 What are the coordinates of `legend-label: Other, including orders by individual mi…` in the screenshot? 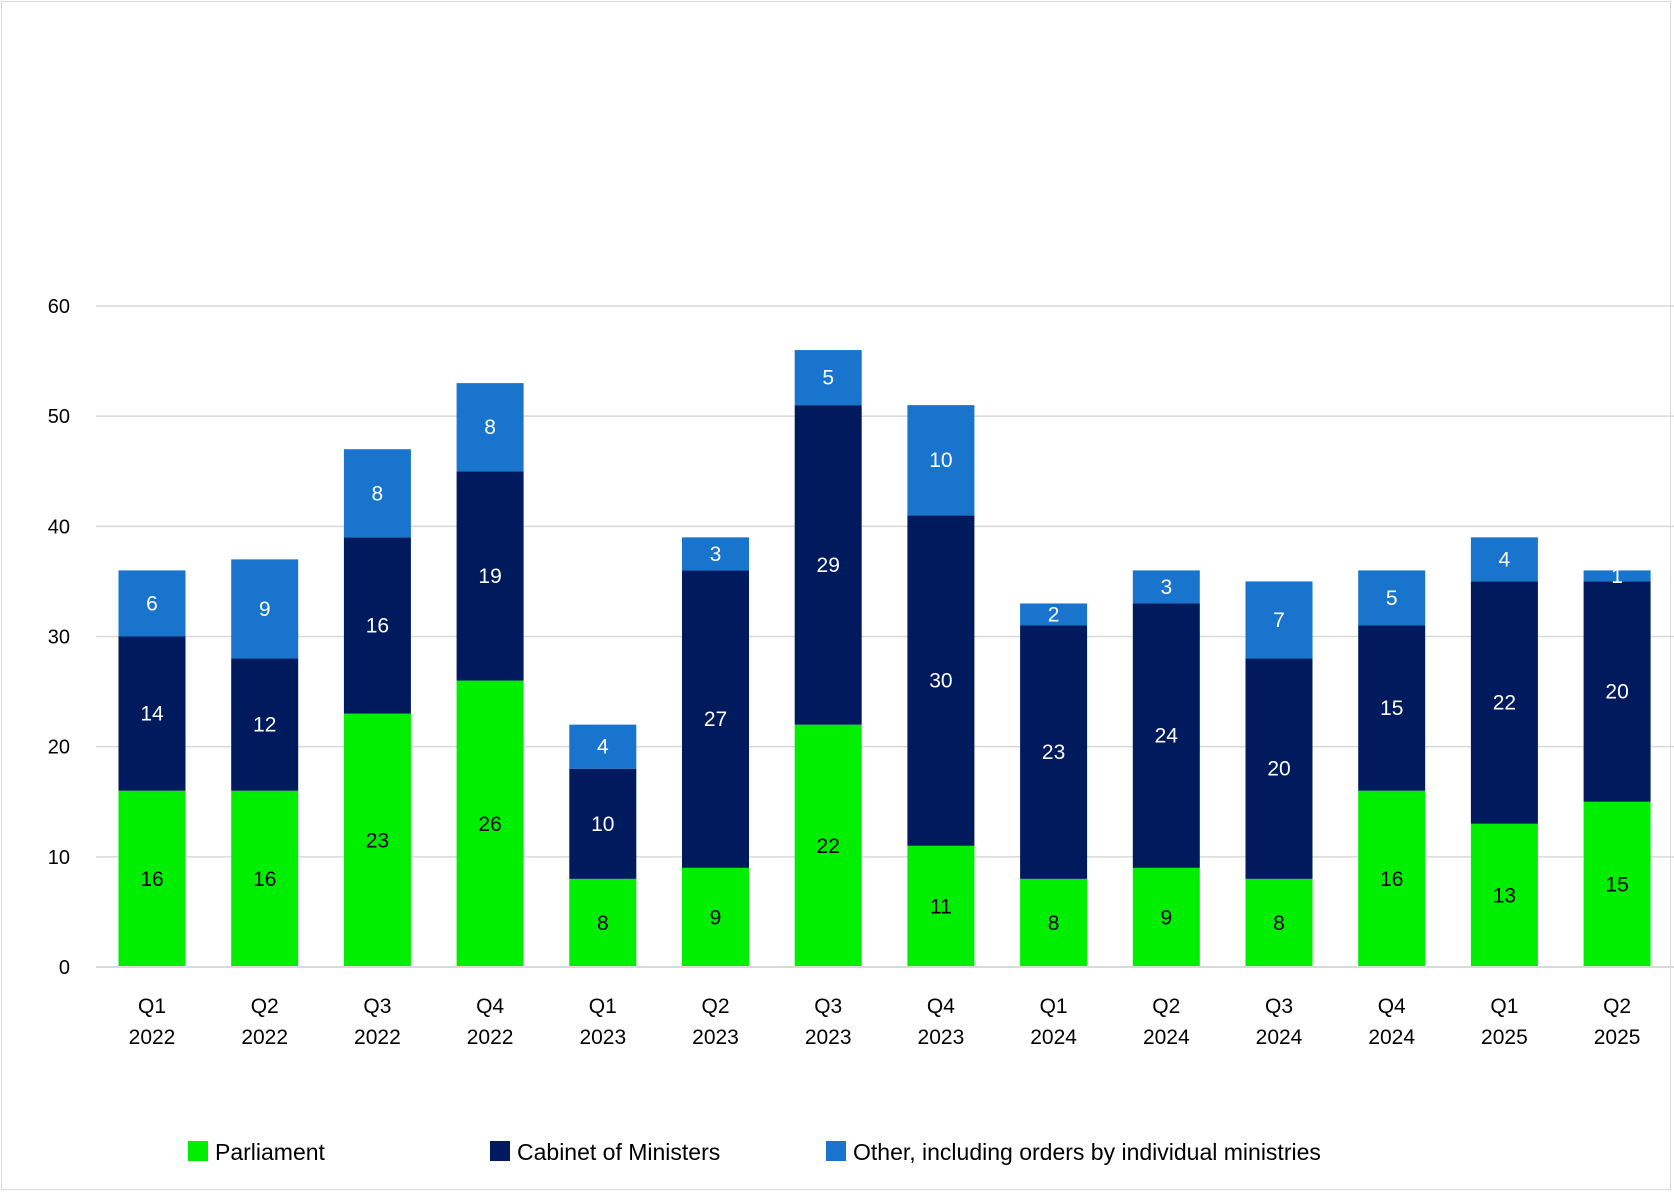 It's located at (1087, 1152).